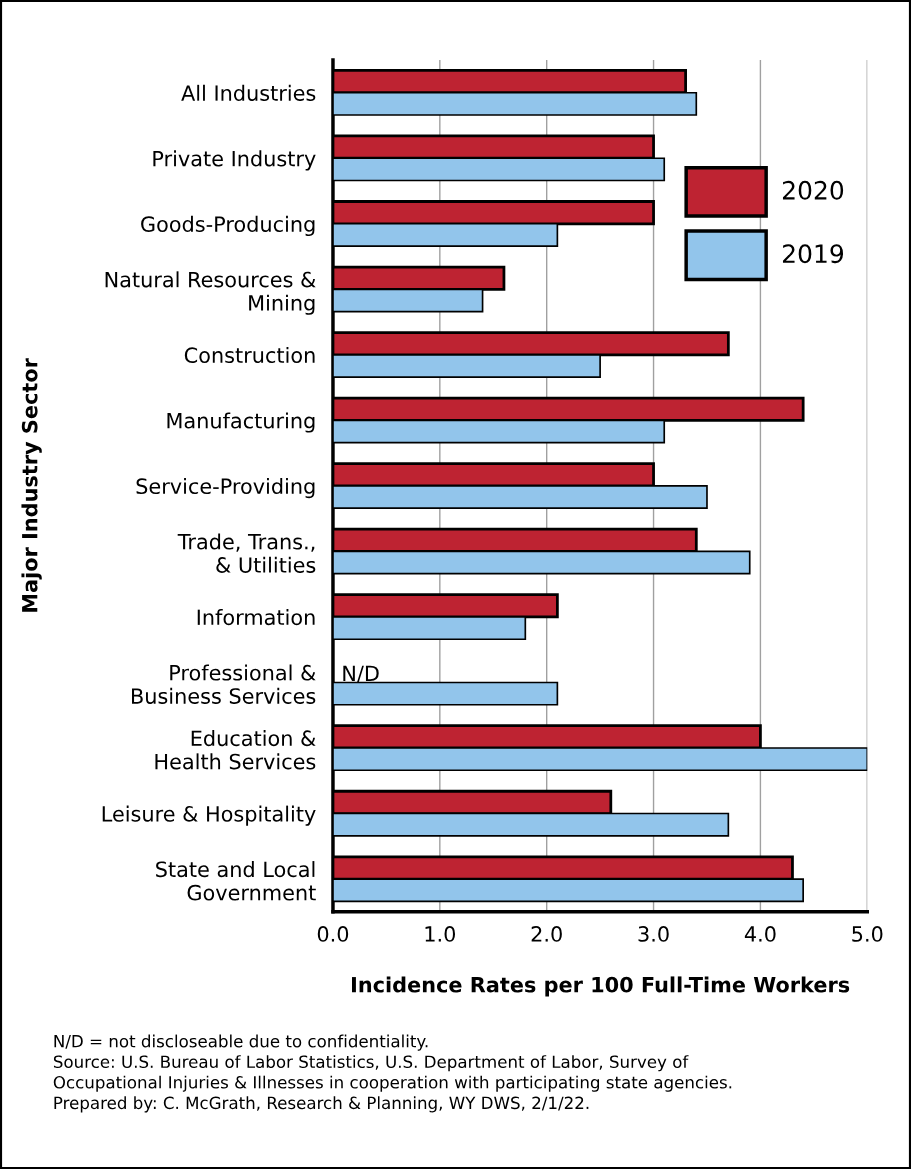  Describe the element at coordinates (249, 355) in the screenshot. I see `y-tick-label: Construction` at that location.